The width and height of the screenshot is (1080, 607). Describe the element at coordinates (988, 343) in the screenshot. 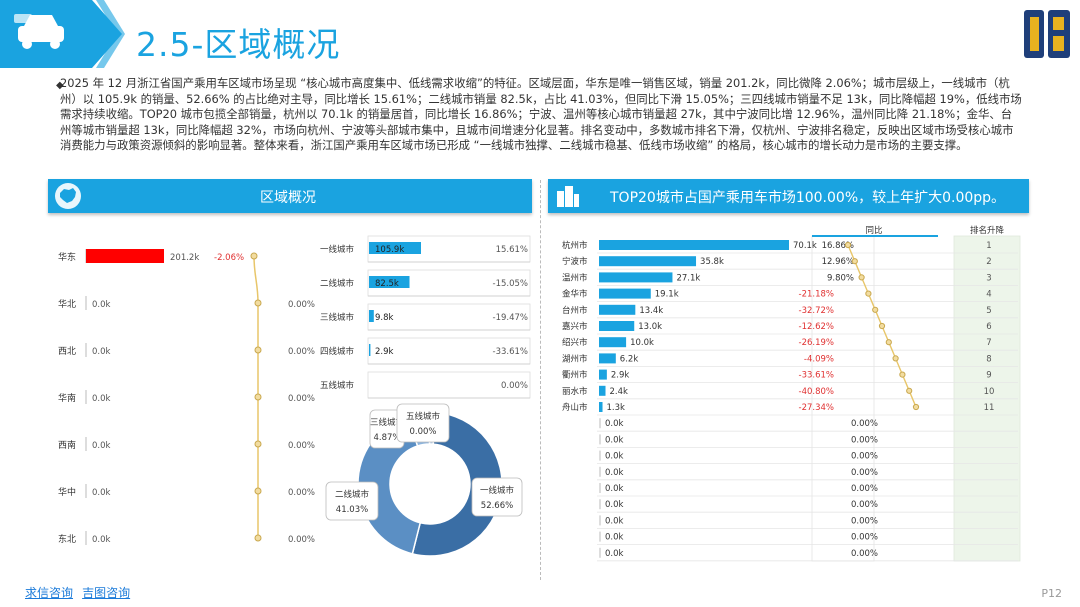

I see `city-rank: 7` at that location.